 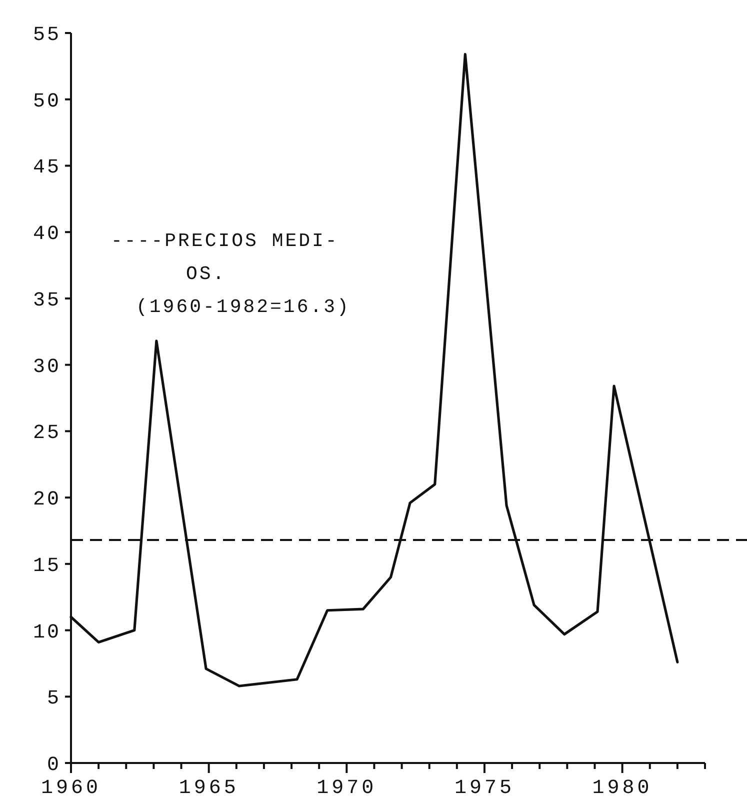 What do you see at coordinates (46, 434) in the screenshot?
I see `y-tick-label: 25` at bounding box center [46, 434].